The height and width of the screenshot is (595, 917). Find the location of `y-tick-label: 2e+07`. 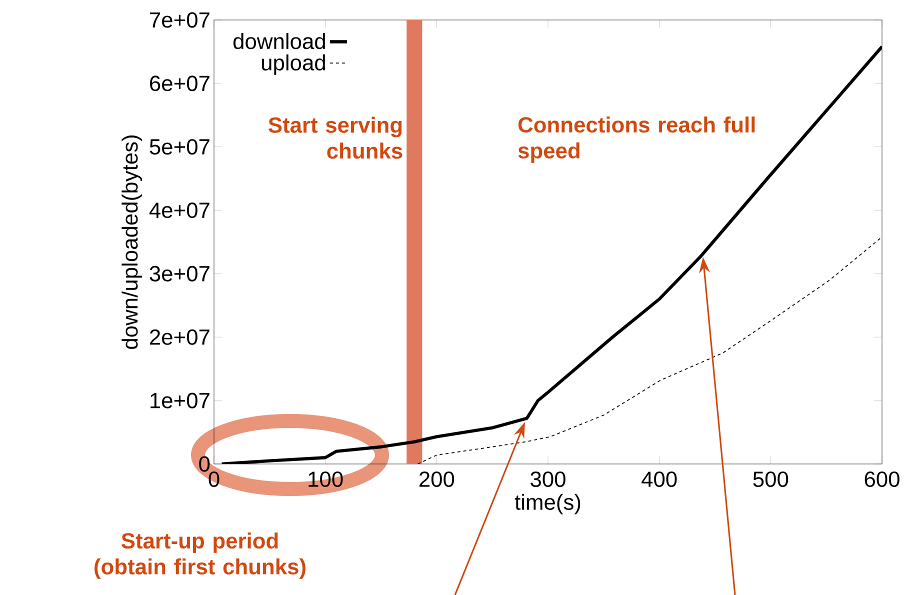

y-tick-label: 2e+07 is located at coordinates (180, 337).